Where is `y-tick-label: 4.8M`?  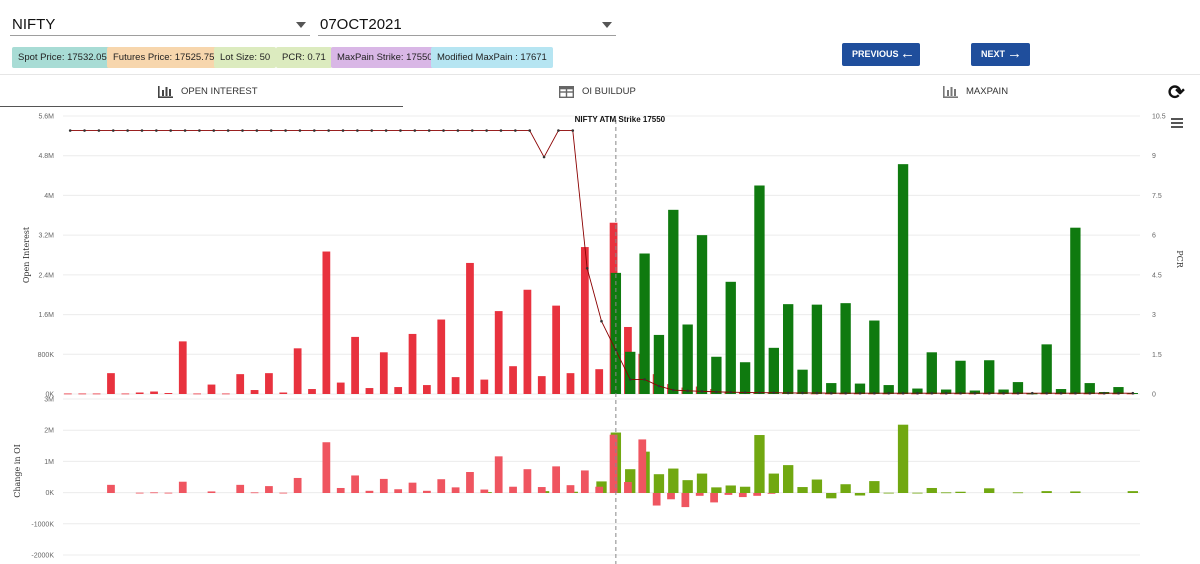 y-tick-label: 4.8M is located at coordinates (46, 156).